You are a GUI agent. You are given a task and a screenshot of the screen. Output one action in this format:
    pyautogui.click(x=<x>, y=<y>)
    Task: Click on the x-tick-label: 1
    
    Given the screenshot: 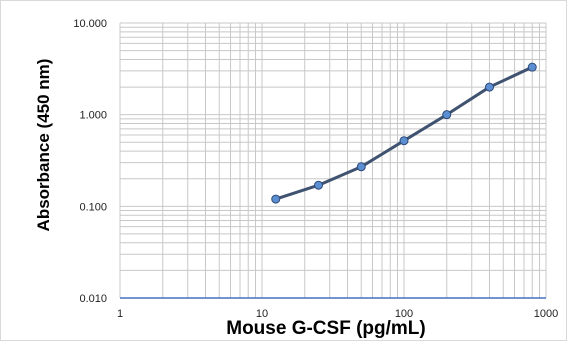 What is the action you would take?
    pyautogui.click(x=120, y=314)
    